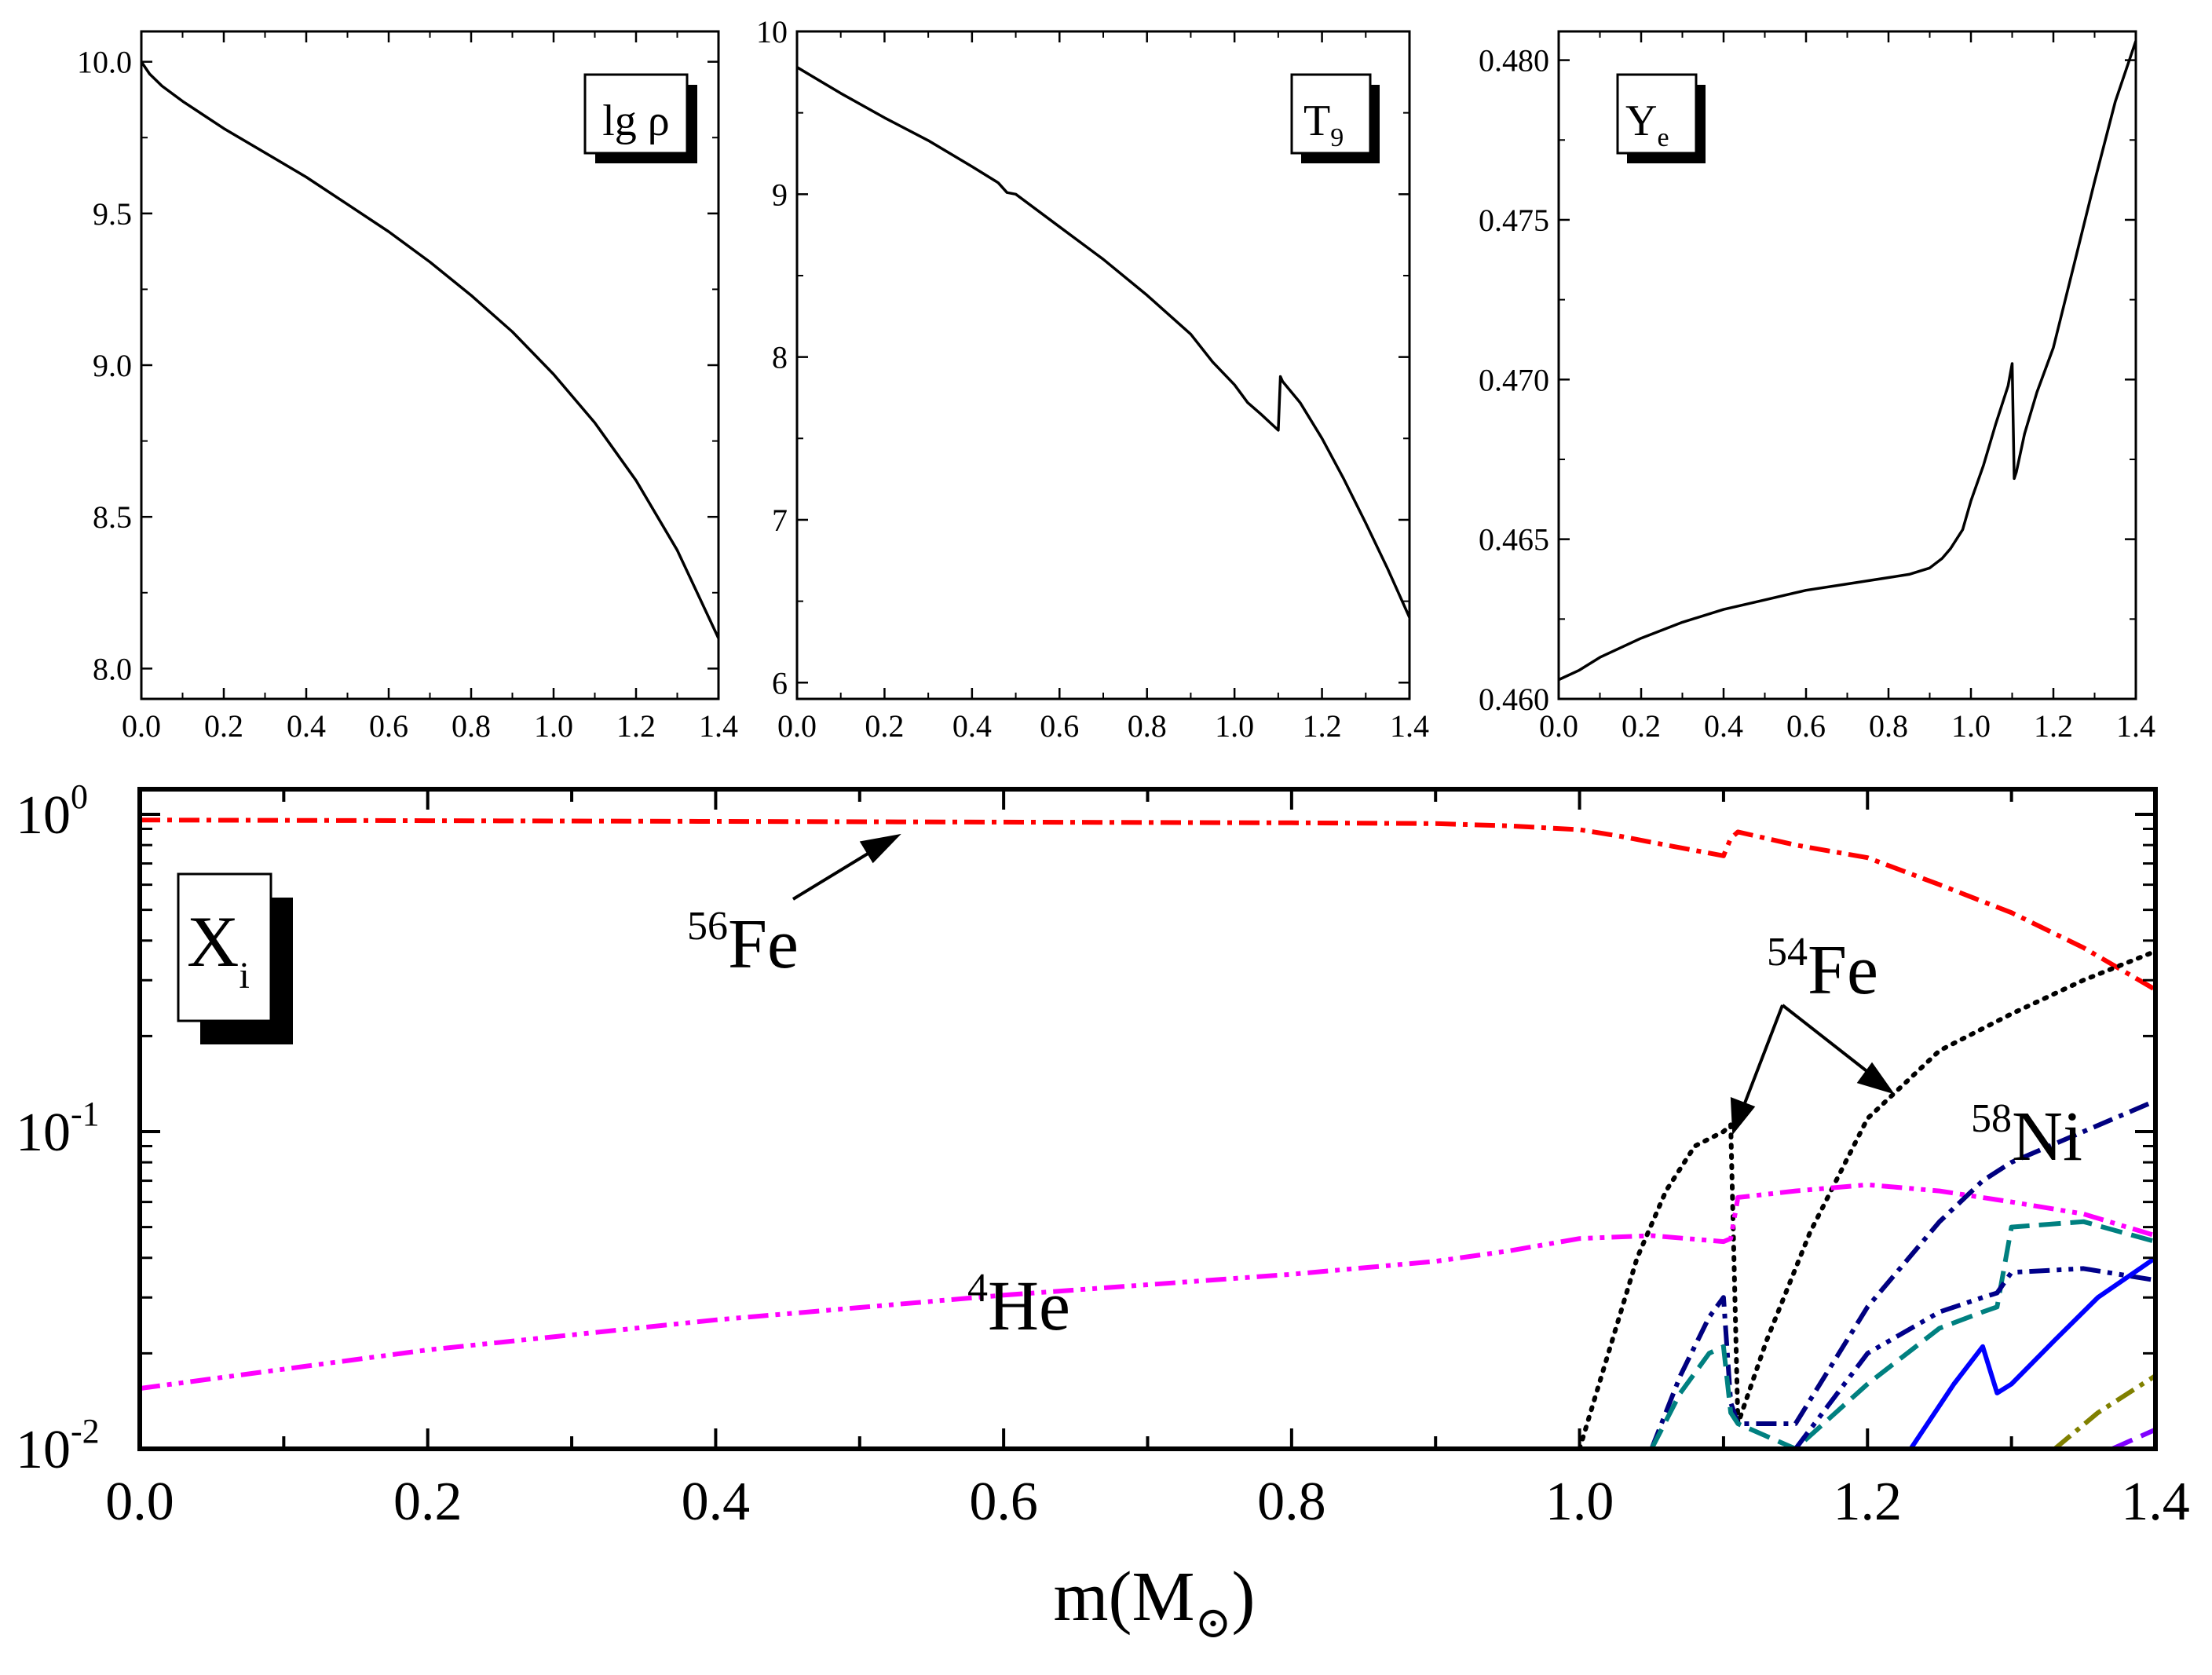 The width and height of the screenshot is (2212, 1675). I want to click on y-tick-label: 8, so click(780, 357).